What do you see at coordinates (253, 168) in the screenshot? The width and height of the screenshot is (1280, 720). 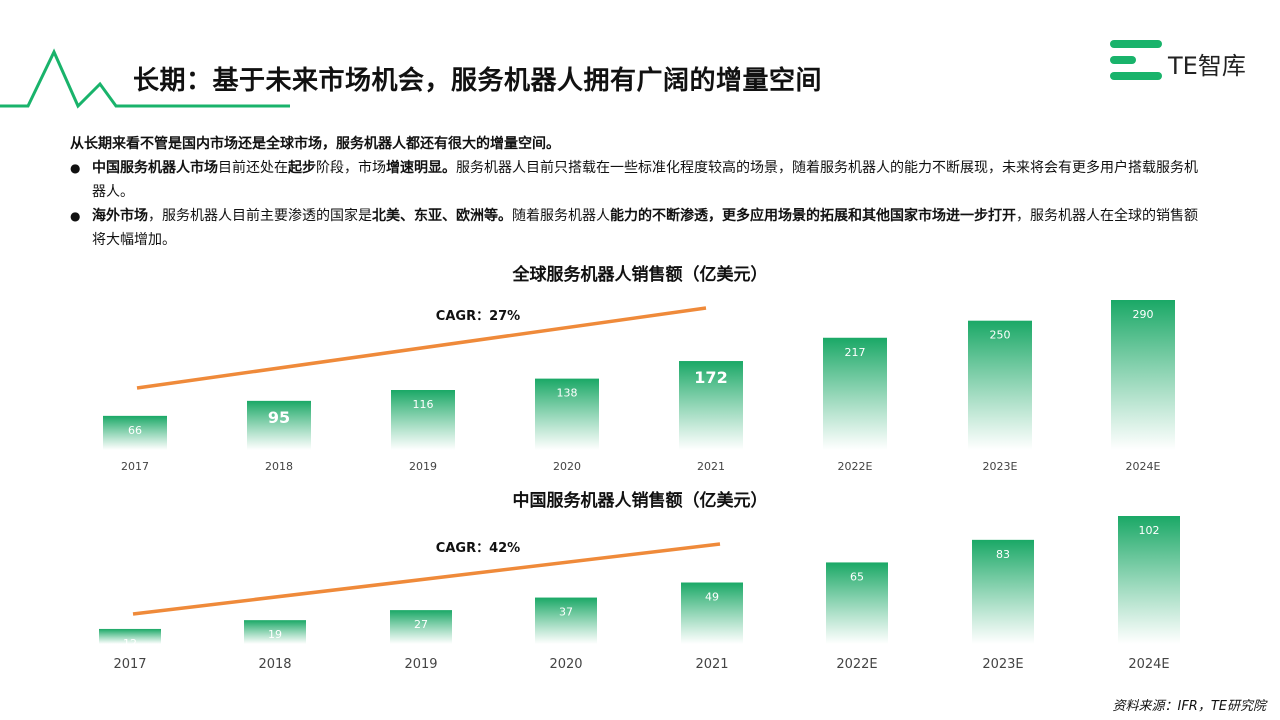 I see `bullet1-part2: 目前还处在` at bounding box center [253, 168].